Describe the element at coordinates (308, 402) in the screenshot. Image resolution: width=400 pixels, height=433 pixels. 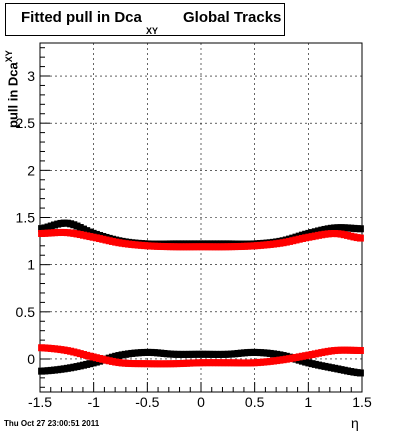
I see `x-tick-label: 1` at that location.